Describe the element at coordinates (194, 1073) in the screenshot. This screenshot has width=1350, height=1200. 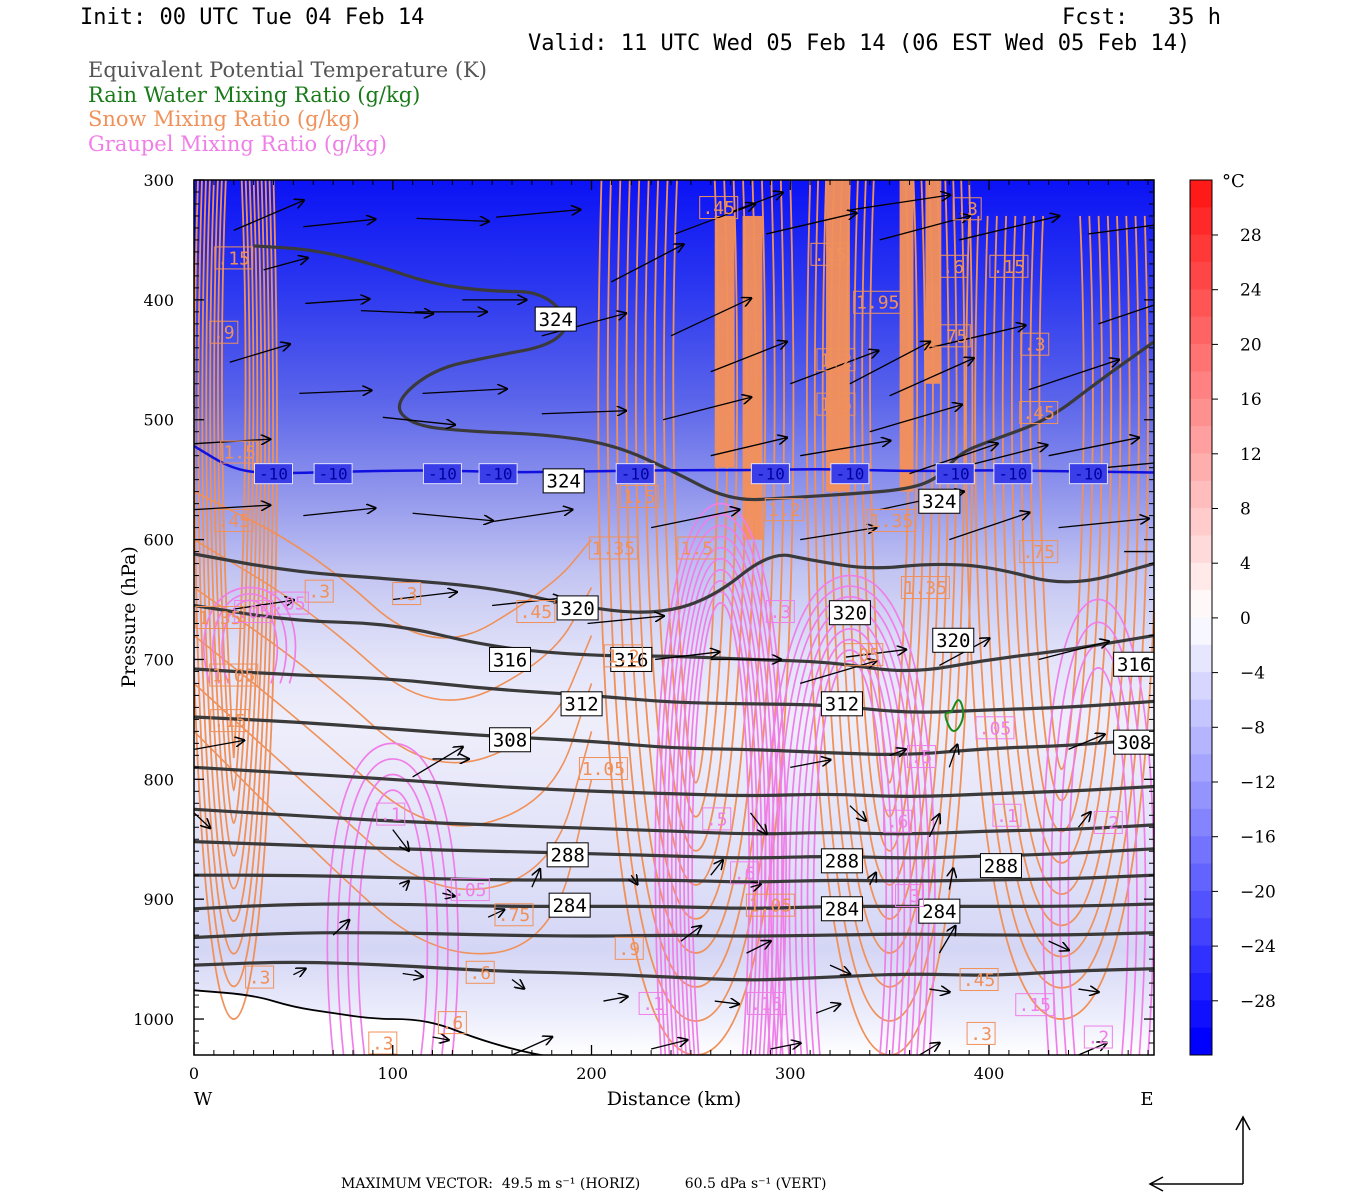
I see `x-tick-label-0: 0` at that location.